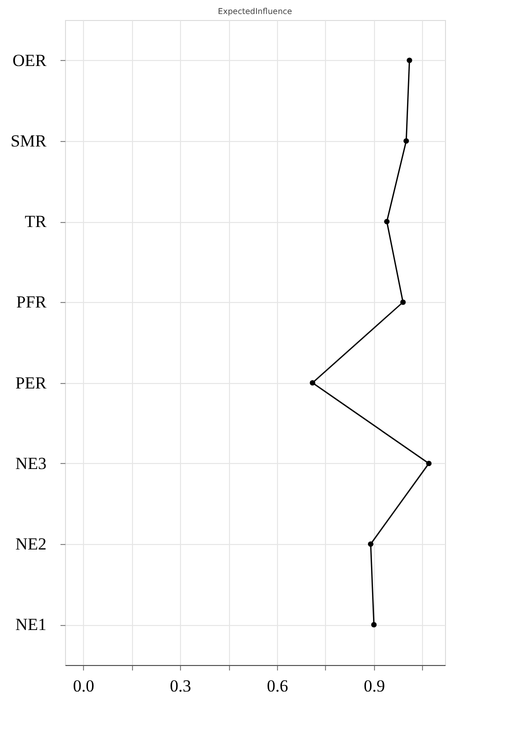 The image size is (532, 735). What do you see at coordinates (30, 624) in the screenshot?
I see `y-tick-label: NE1` at bounding box center [30, 624].